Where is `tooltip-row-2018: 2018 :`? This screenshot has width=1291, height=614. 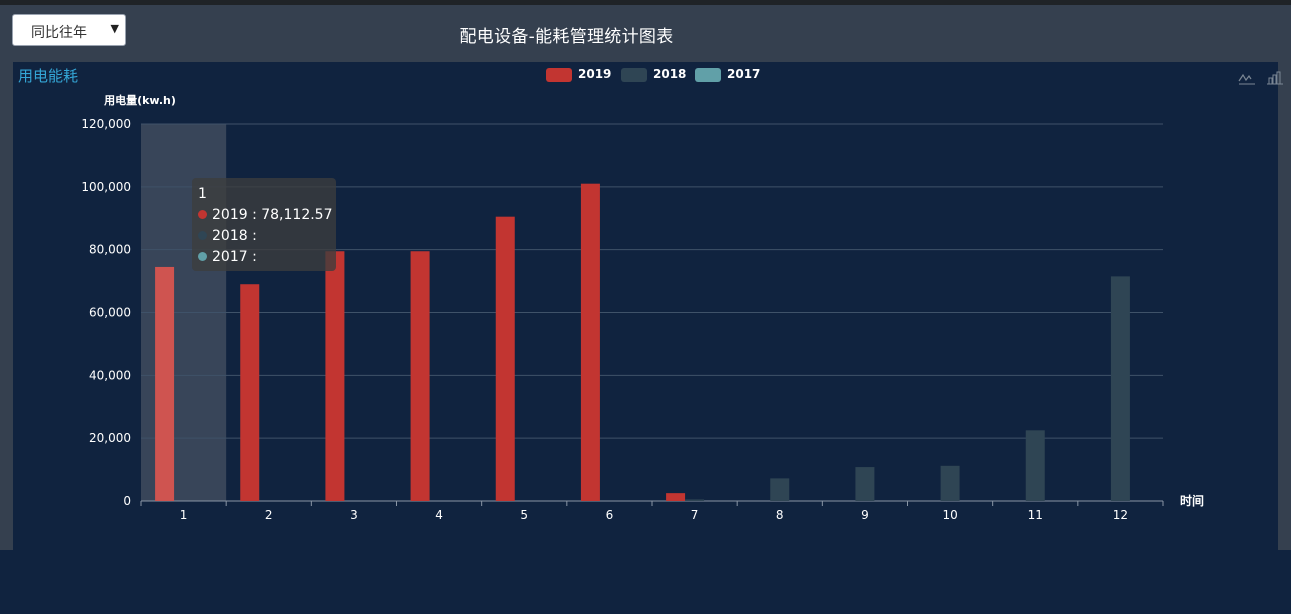 tooltip-row-2018: 2018 : is located at coordinates (227, 236).